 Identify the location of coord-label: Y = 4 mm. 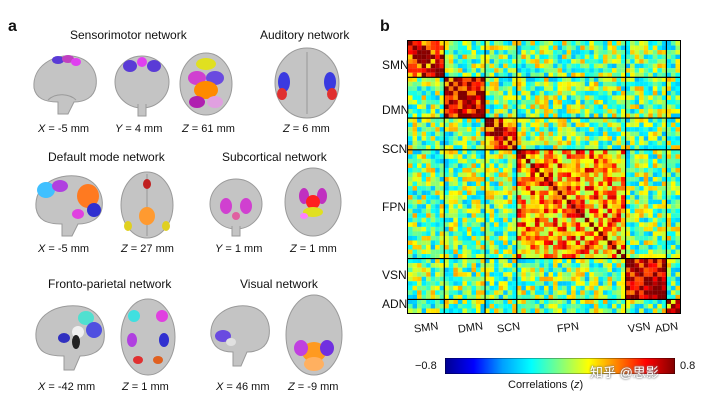
(139, 129).